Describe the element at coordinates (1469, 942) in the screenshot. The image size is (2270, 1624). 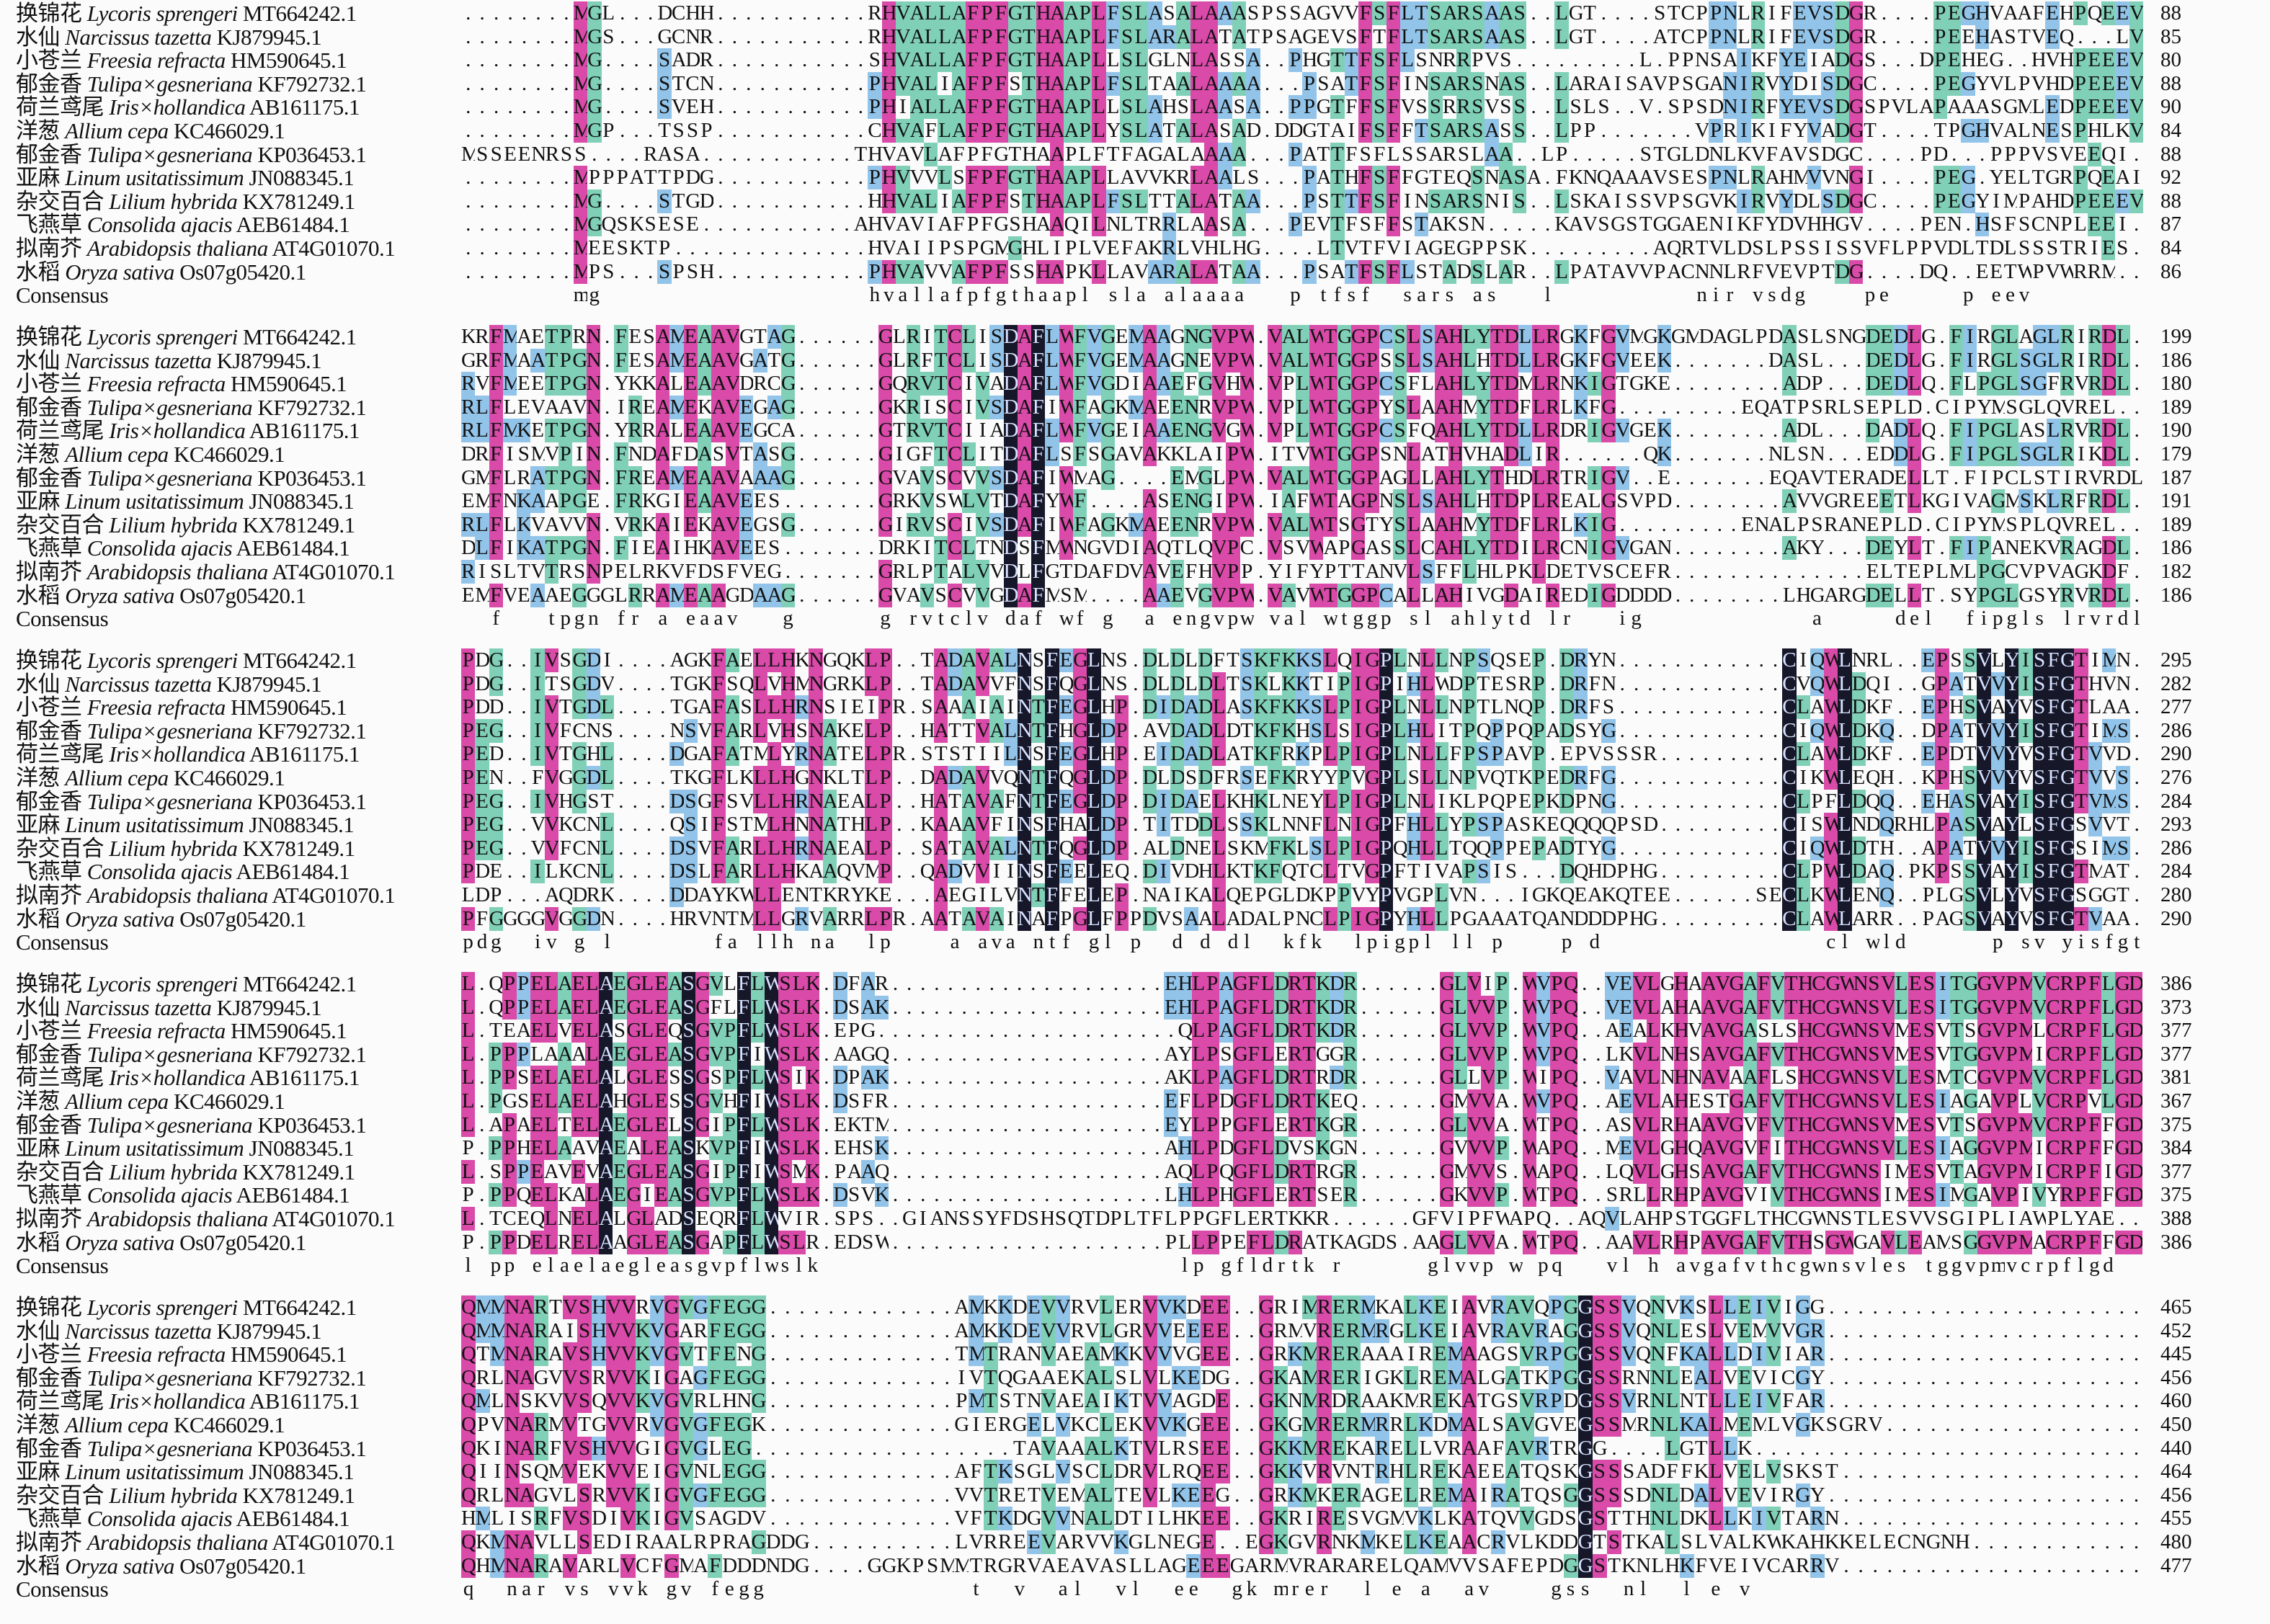
I see `residue: l` at that location.